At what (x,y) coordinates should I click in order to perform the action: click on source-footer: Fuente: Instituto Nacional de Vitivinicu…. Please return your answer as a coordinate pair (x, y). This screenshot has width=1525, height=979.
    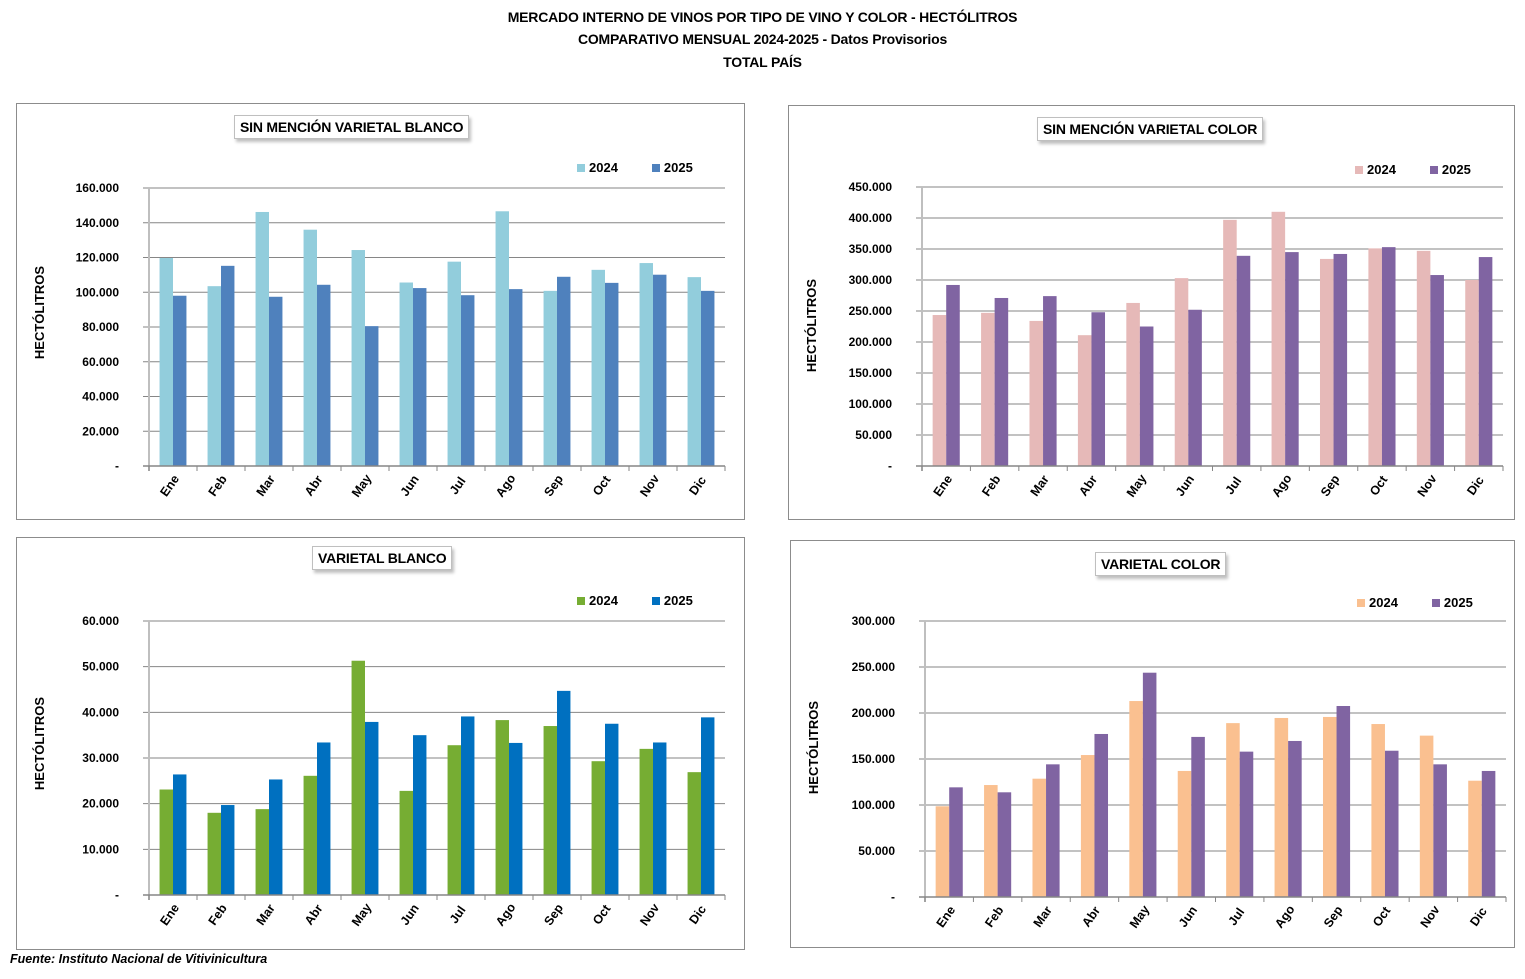
    Looking at the image, I should click on (139, 959).